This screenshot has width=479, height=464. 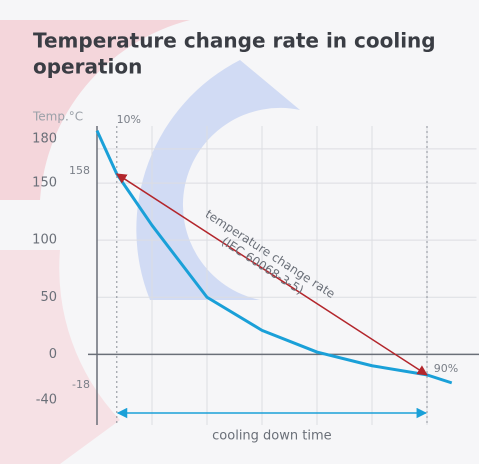 I want to click on y-tick-label: 100, so click(x=44, y=240).